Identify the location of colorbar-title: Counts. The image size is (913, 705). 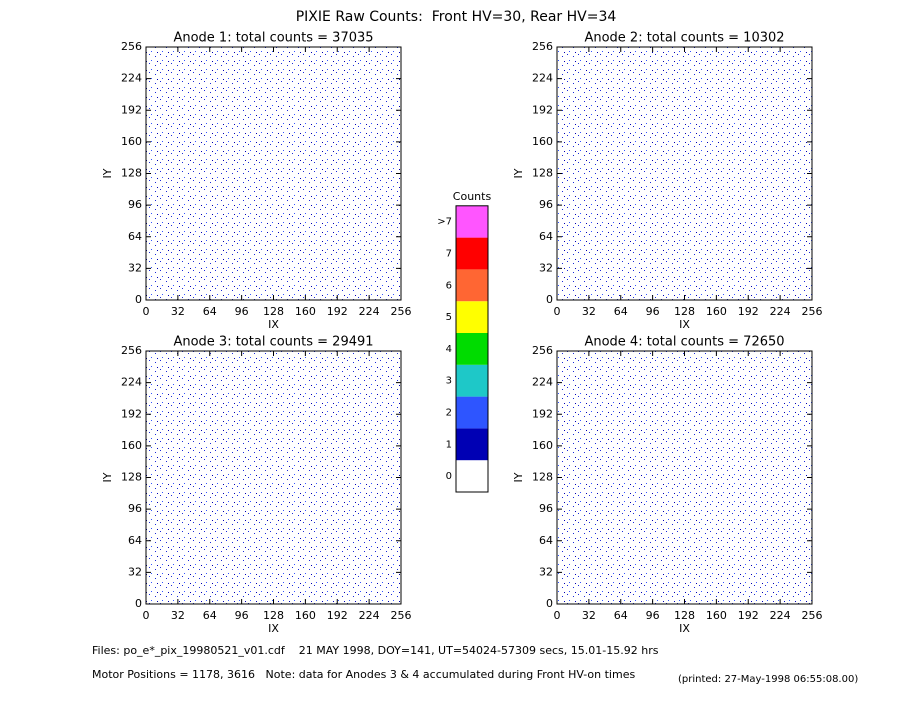
(472, 196).